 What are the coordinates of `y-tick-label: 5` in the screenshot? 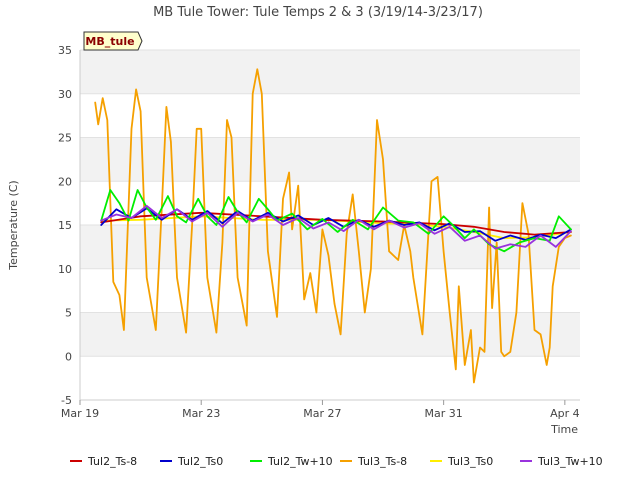 It's located at (68, 313).